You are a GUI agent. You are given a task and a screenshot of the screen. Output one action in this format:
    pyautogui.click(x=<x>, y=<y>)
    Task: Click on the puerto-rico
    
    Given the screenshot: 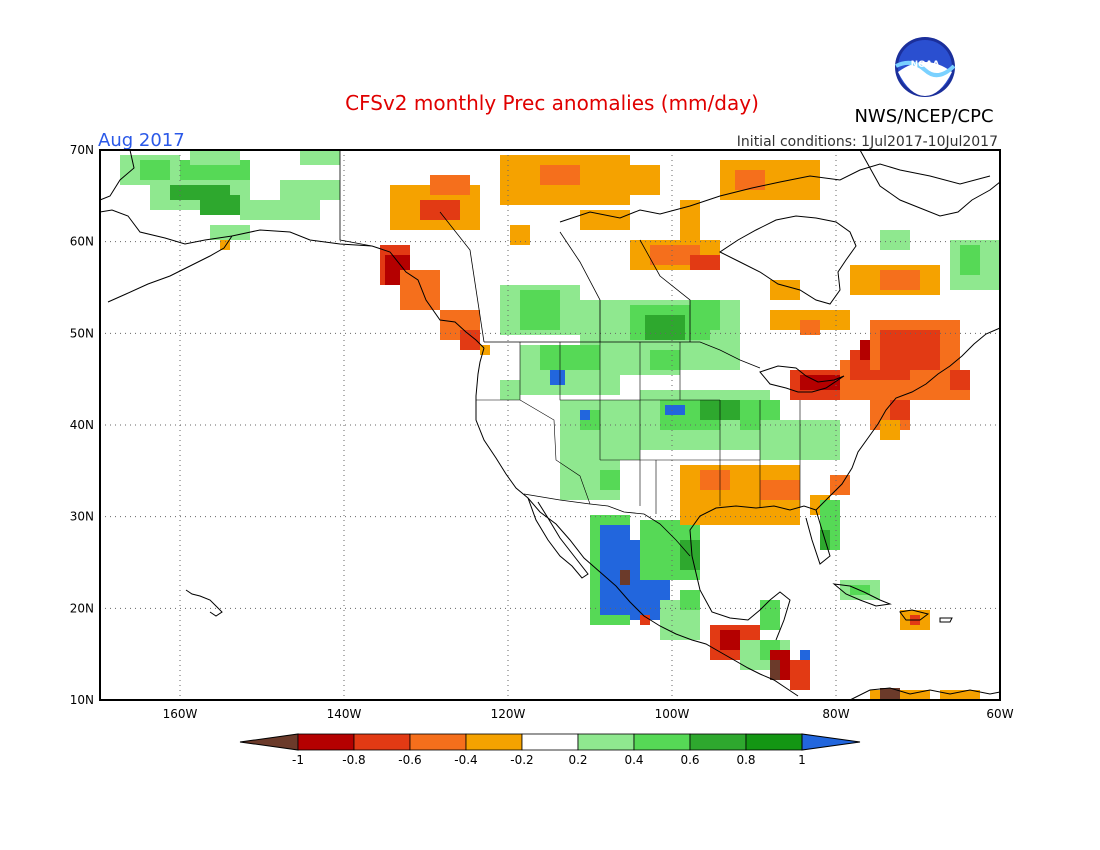 What is the action you would take?
    pyautogui.click(x=946, y=620)
    